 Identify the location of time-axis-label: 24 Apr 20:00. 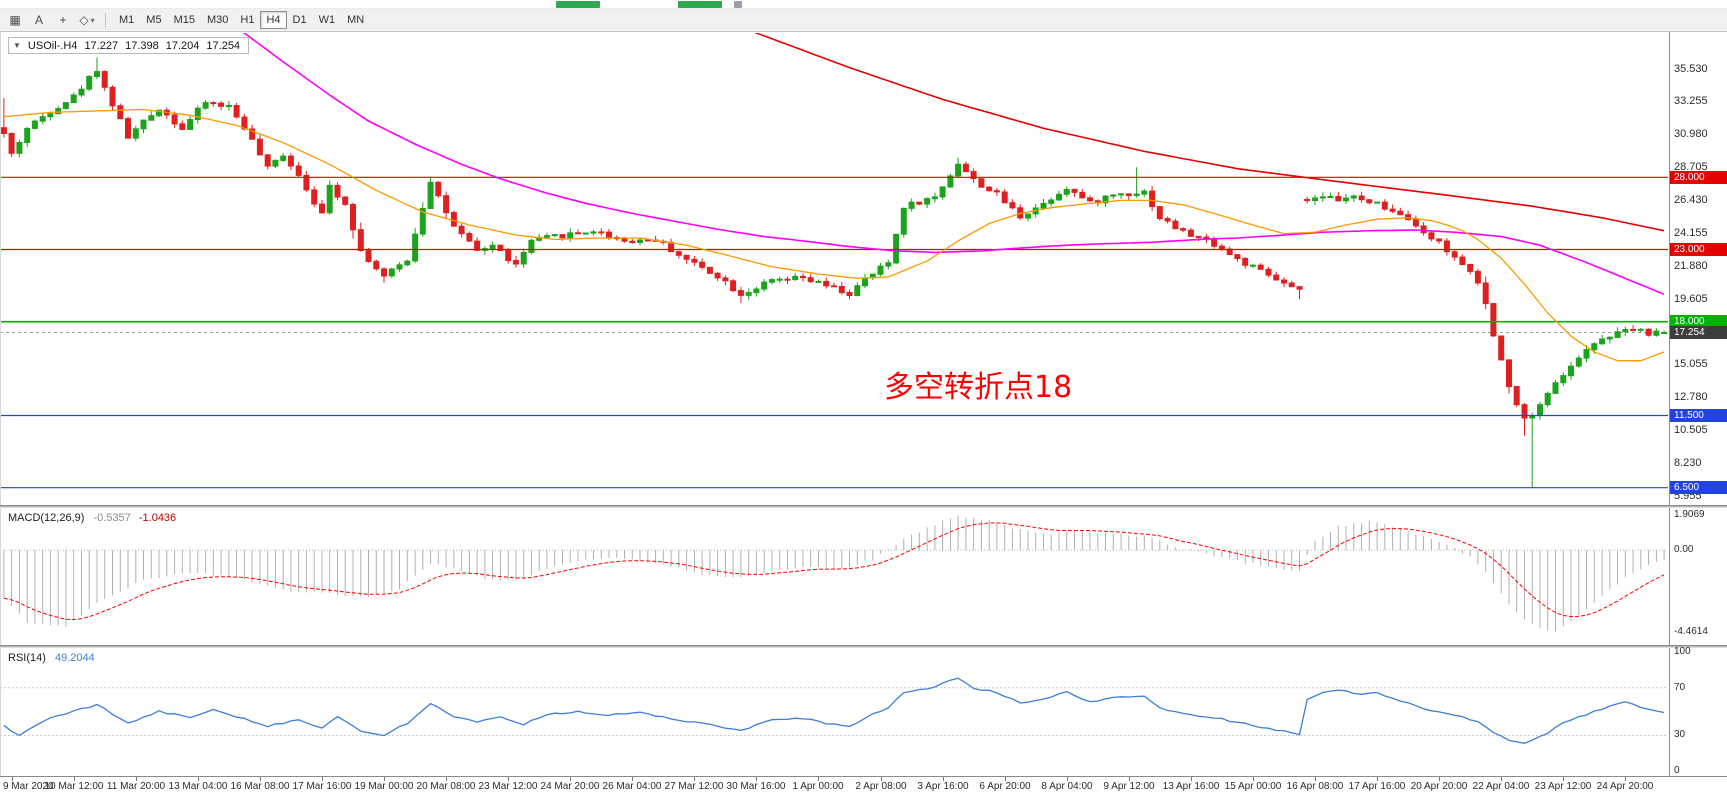
(1625, 786).